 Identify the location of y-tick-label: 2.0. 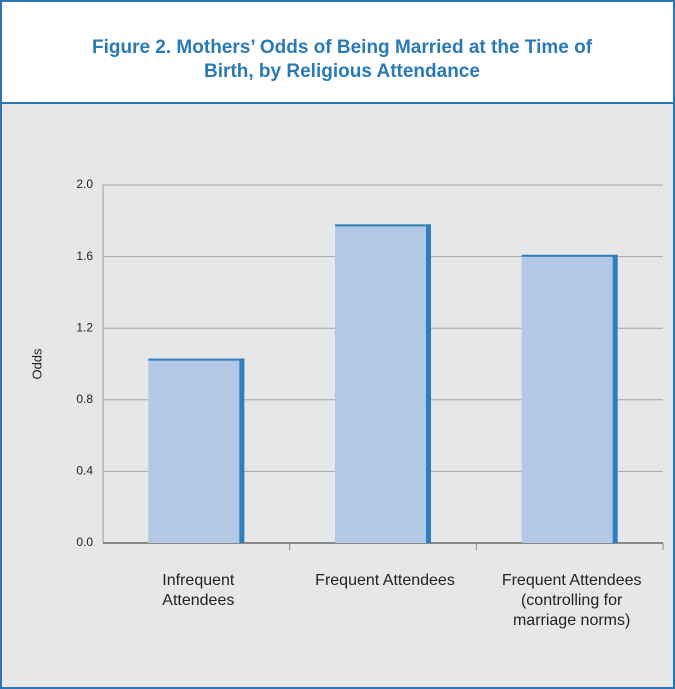
(84, 184).